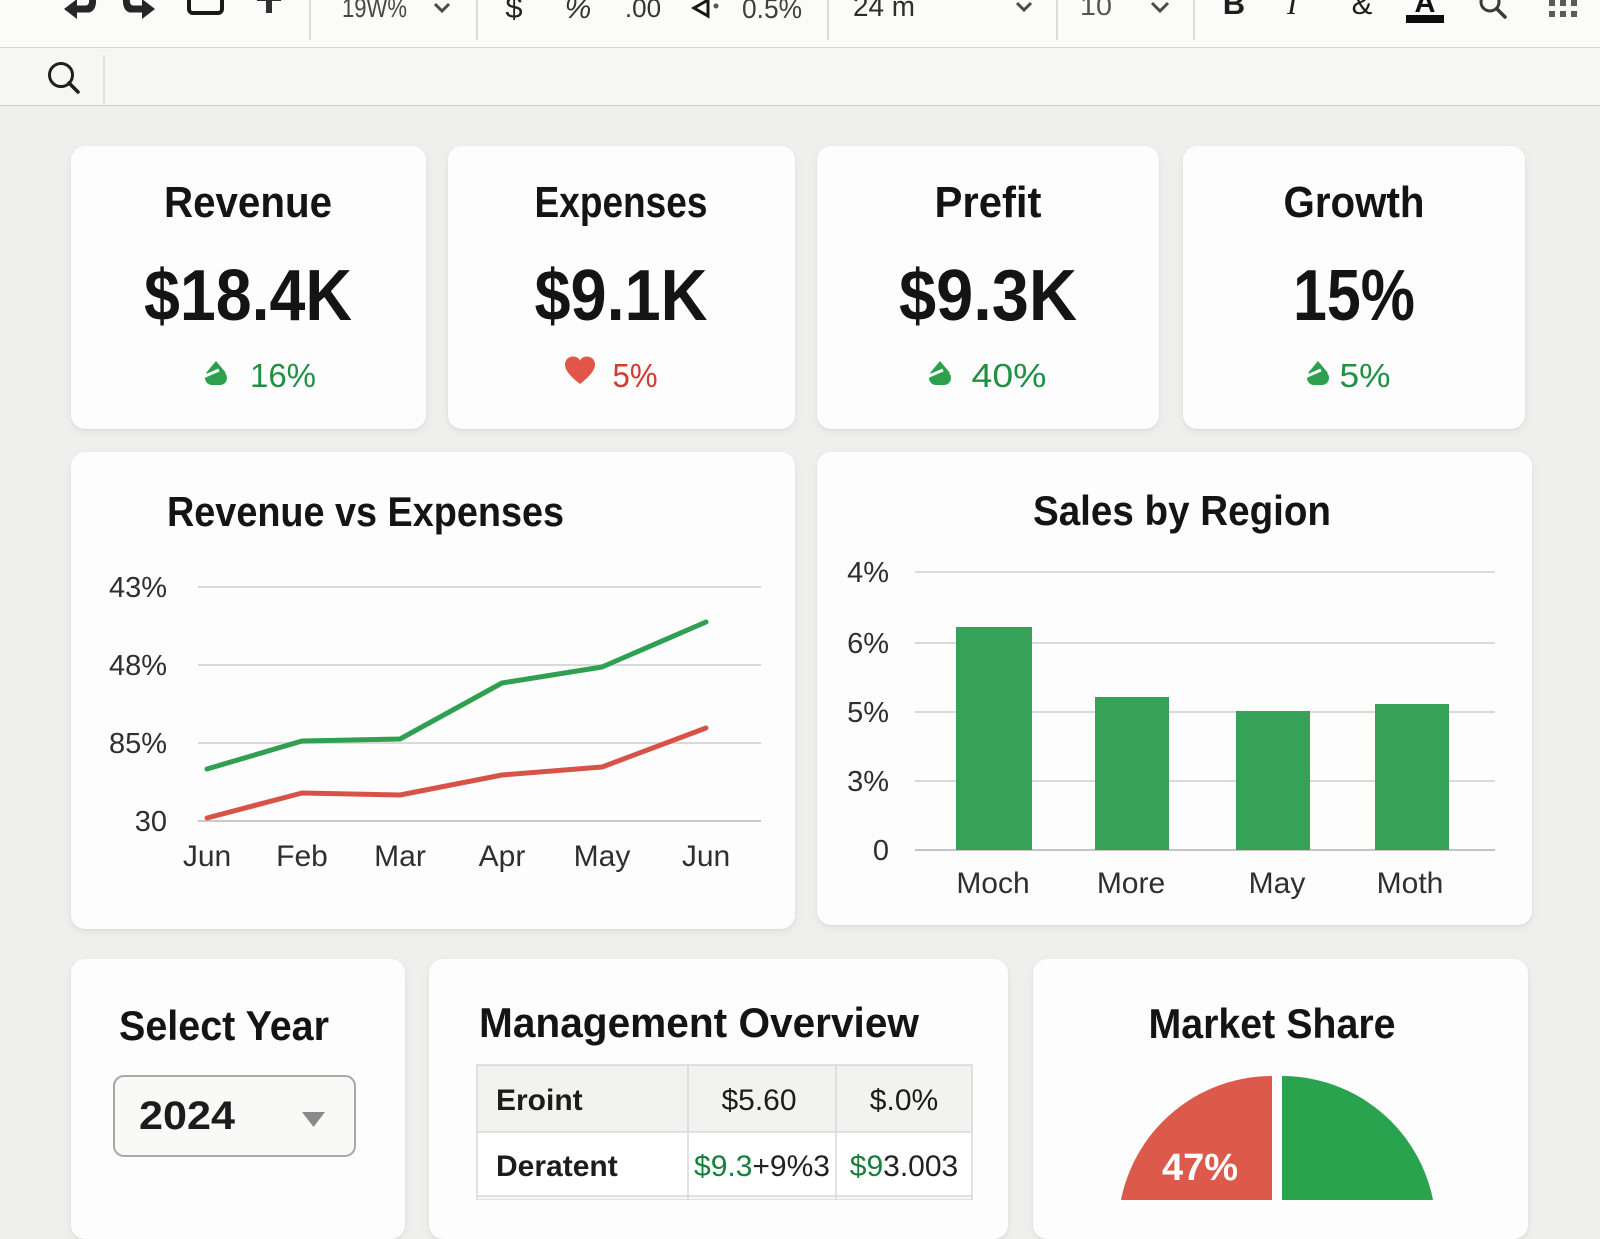  Describe the element at coordinates (1292, 10) in the screenshot. I see `svg-text: I` at that location.